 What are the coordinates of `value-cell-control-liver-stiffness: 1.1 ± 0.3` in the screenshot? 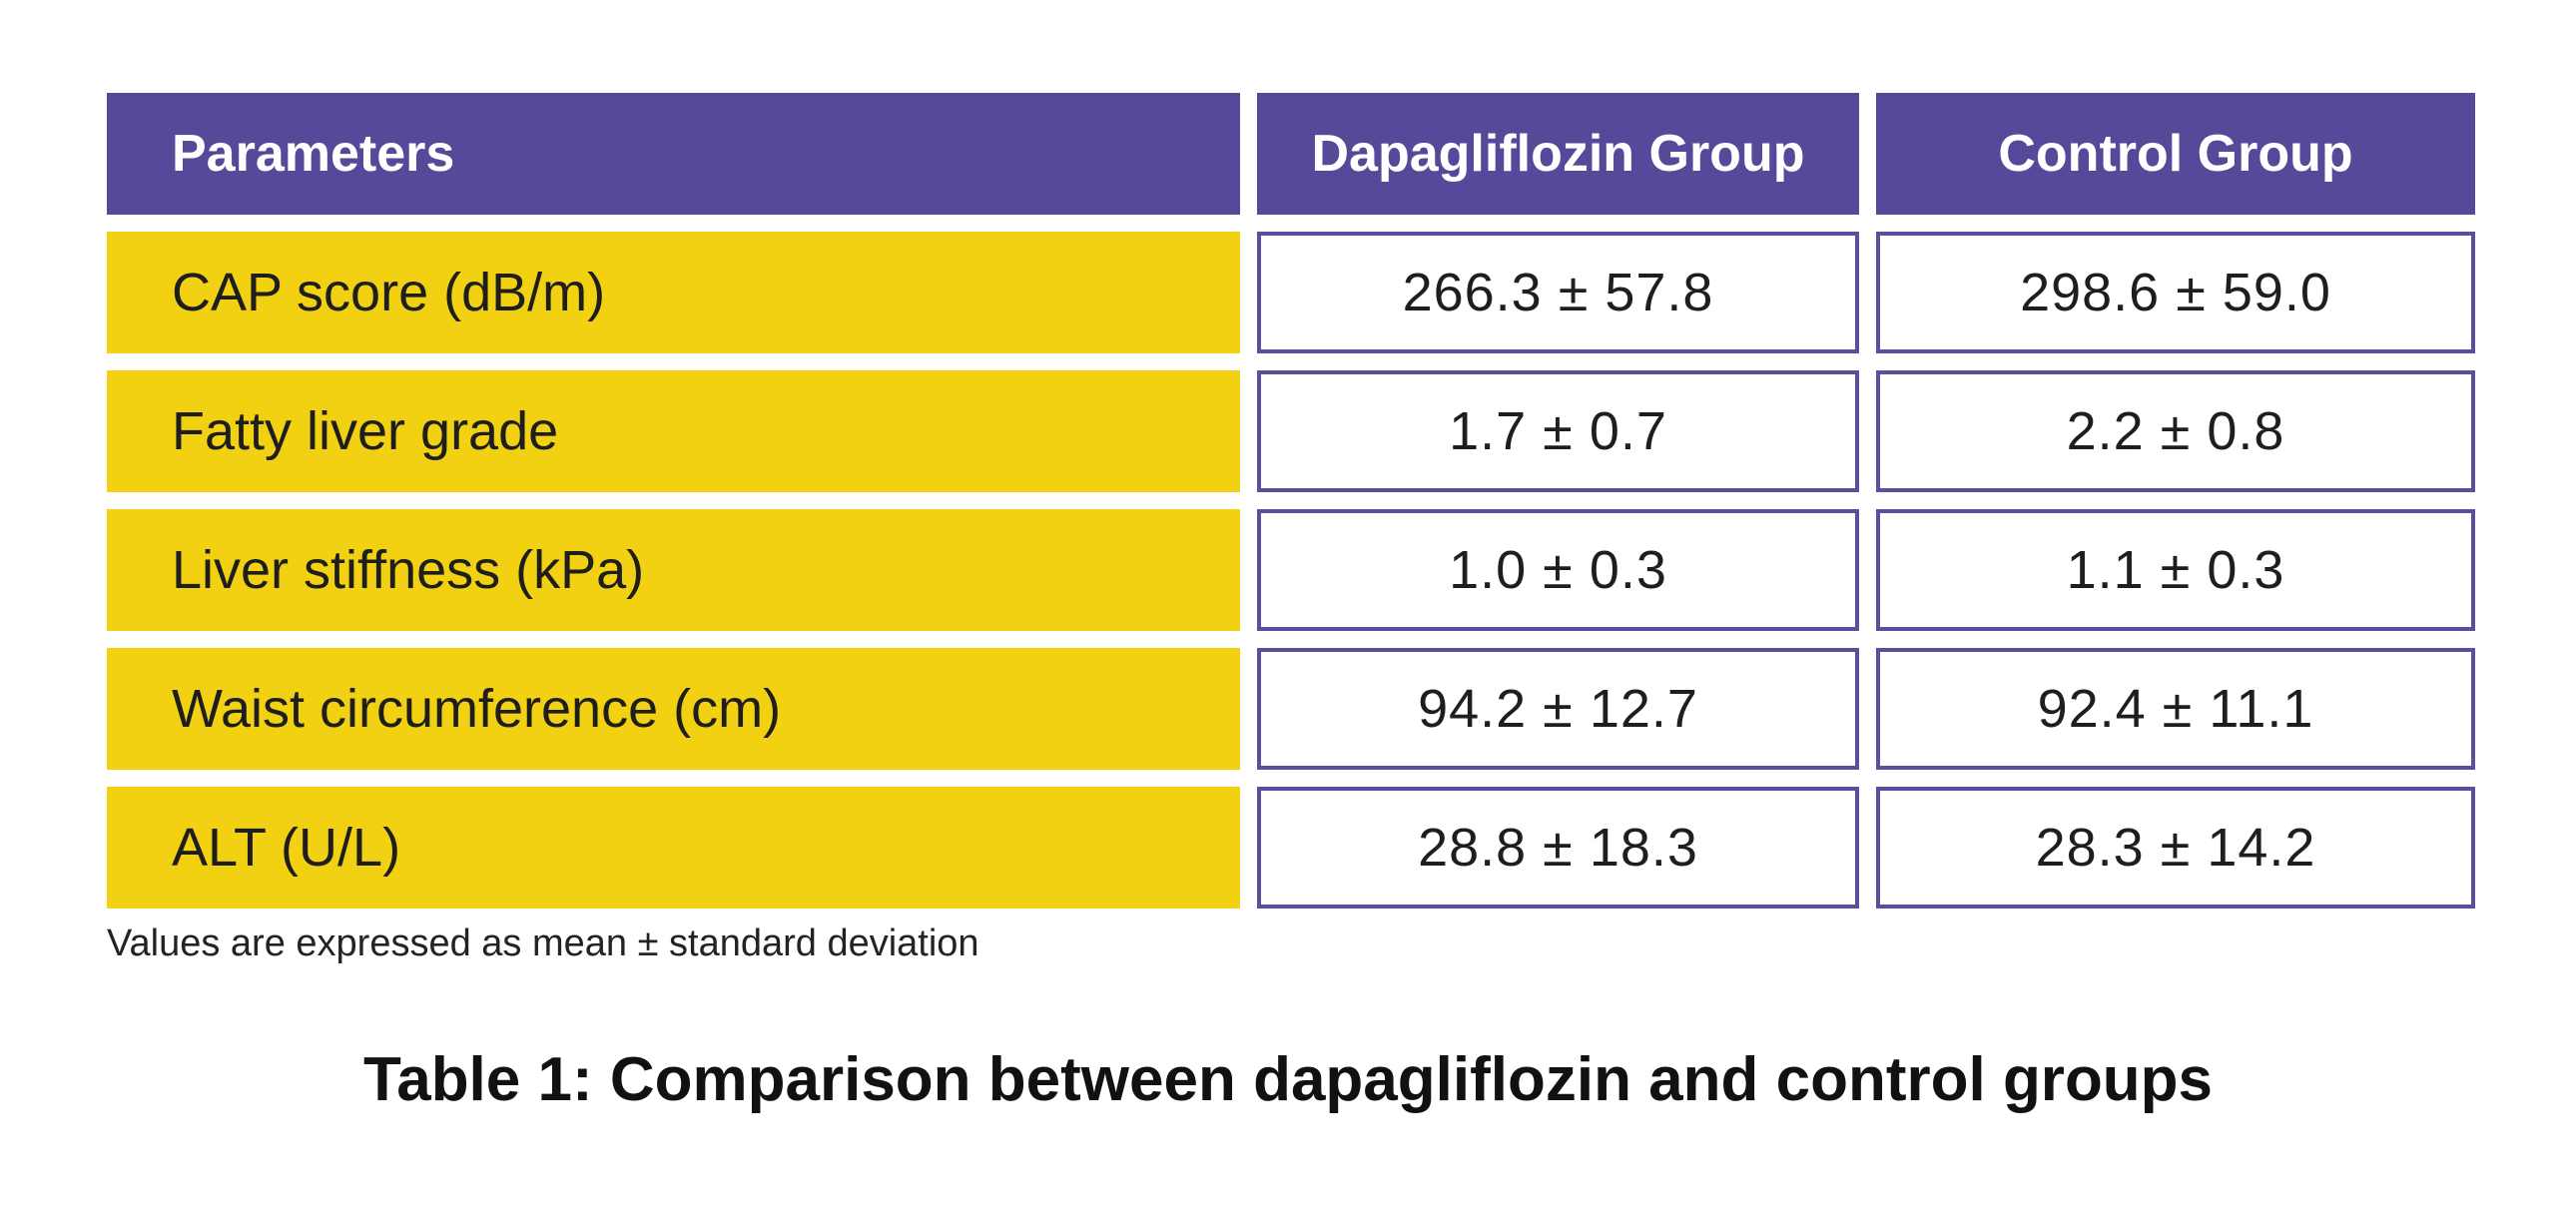 It's located at (2175, 570).